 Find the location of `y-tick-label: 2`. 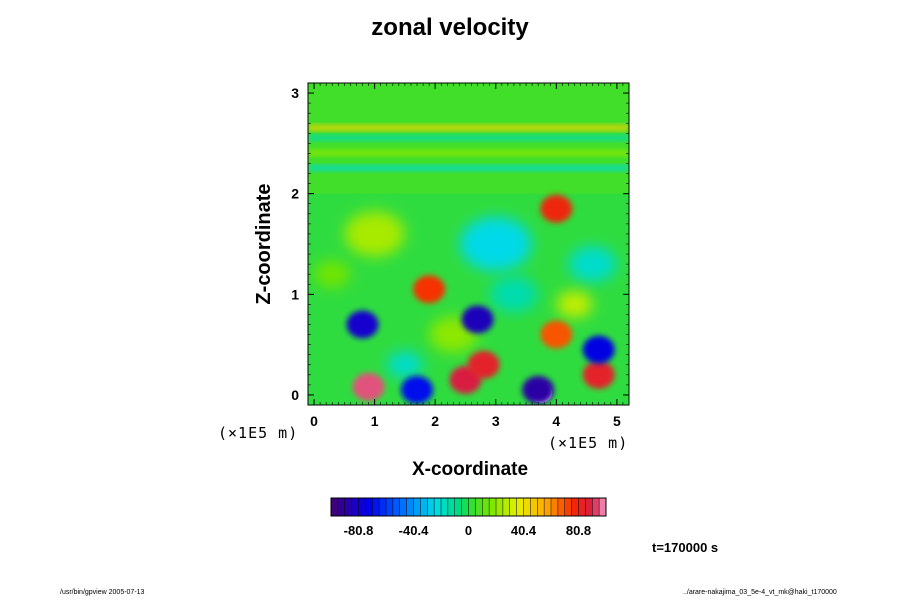

y-tick-label: 2 is located at coordinates (295, 194).